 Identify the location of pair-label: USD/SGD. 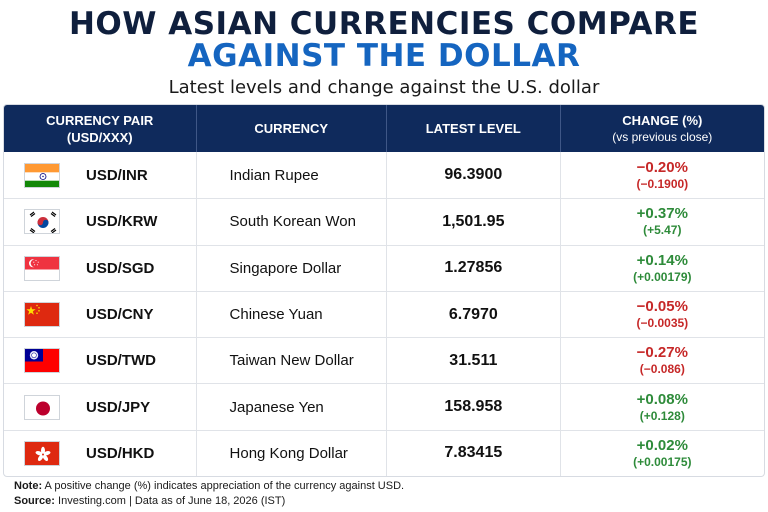
(120, 268).